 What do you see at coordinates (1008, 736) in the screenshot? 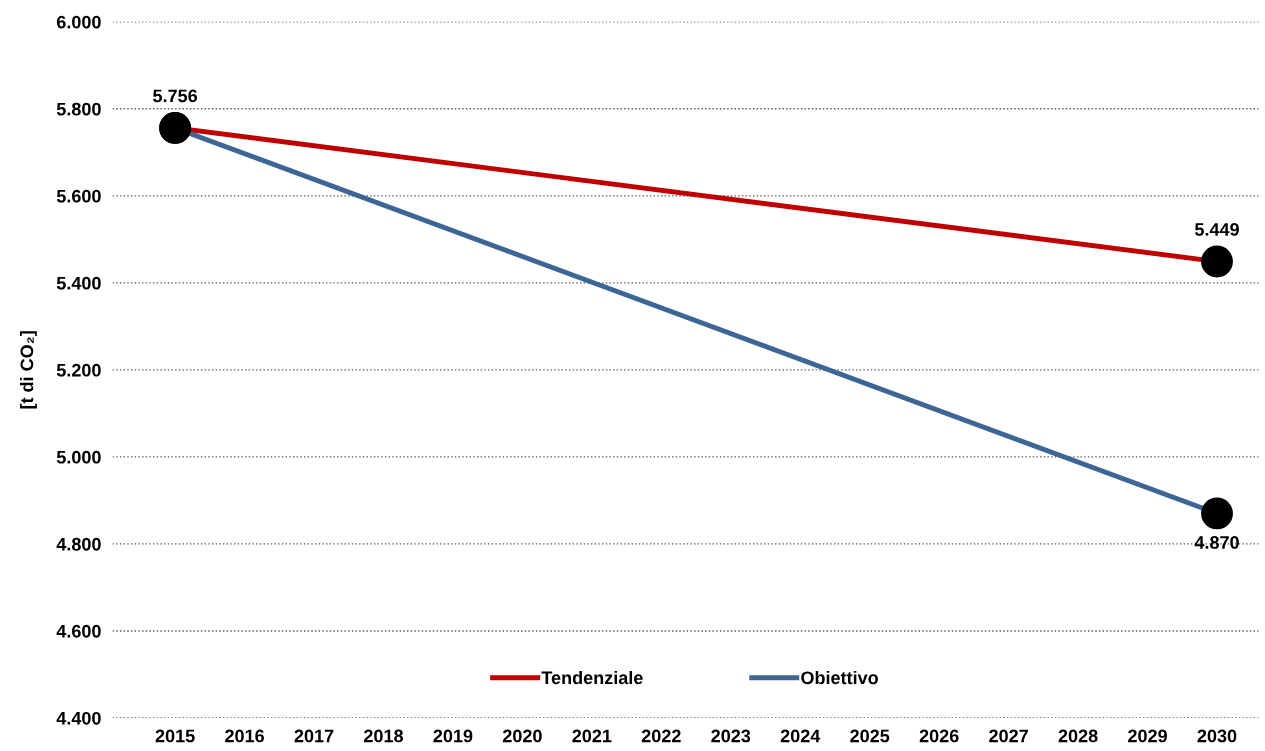
I see `x-tick-label: 2027` at bounding box center [1008, 736].